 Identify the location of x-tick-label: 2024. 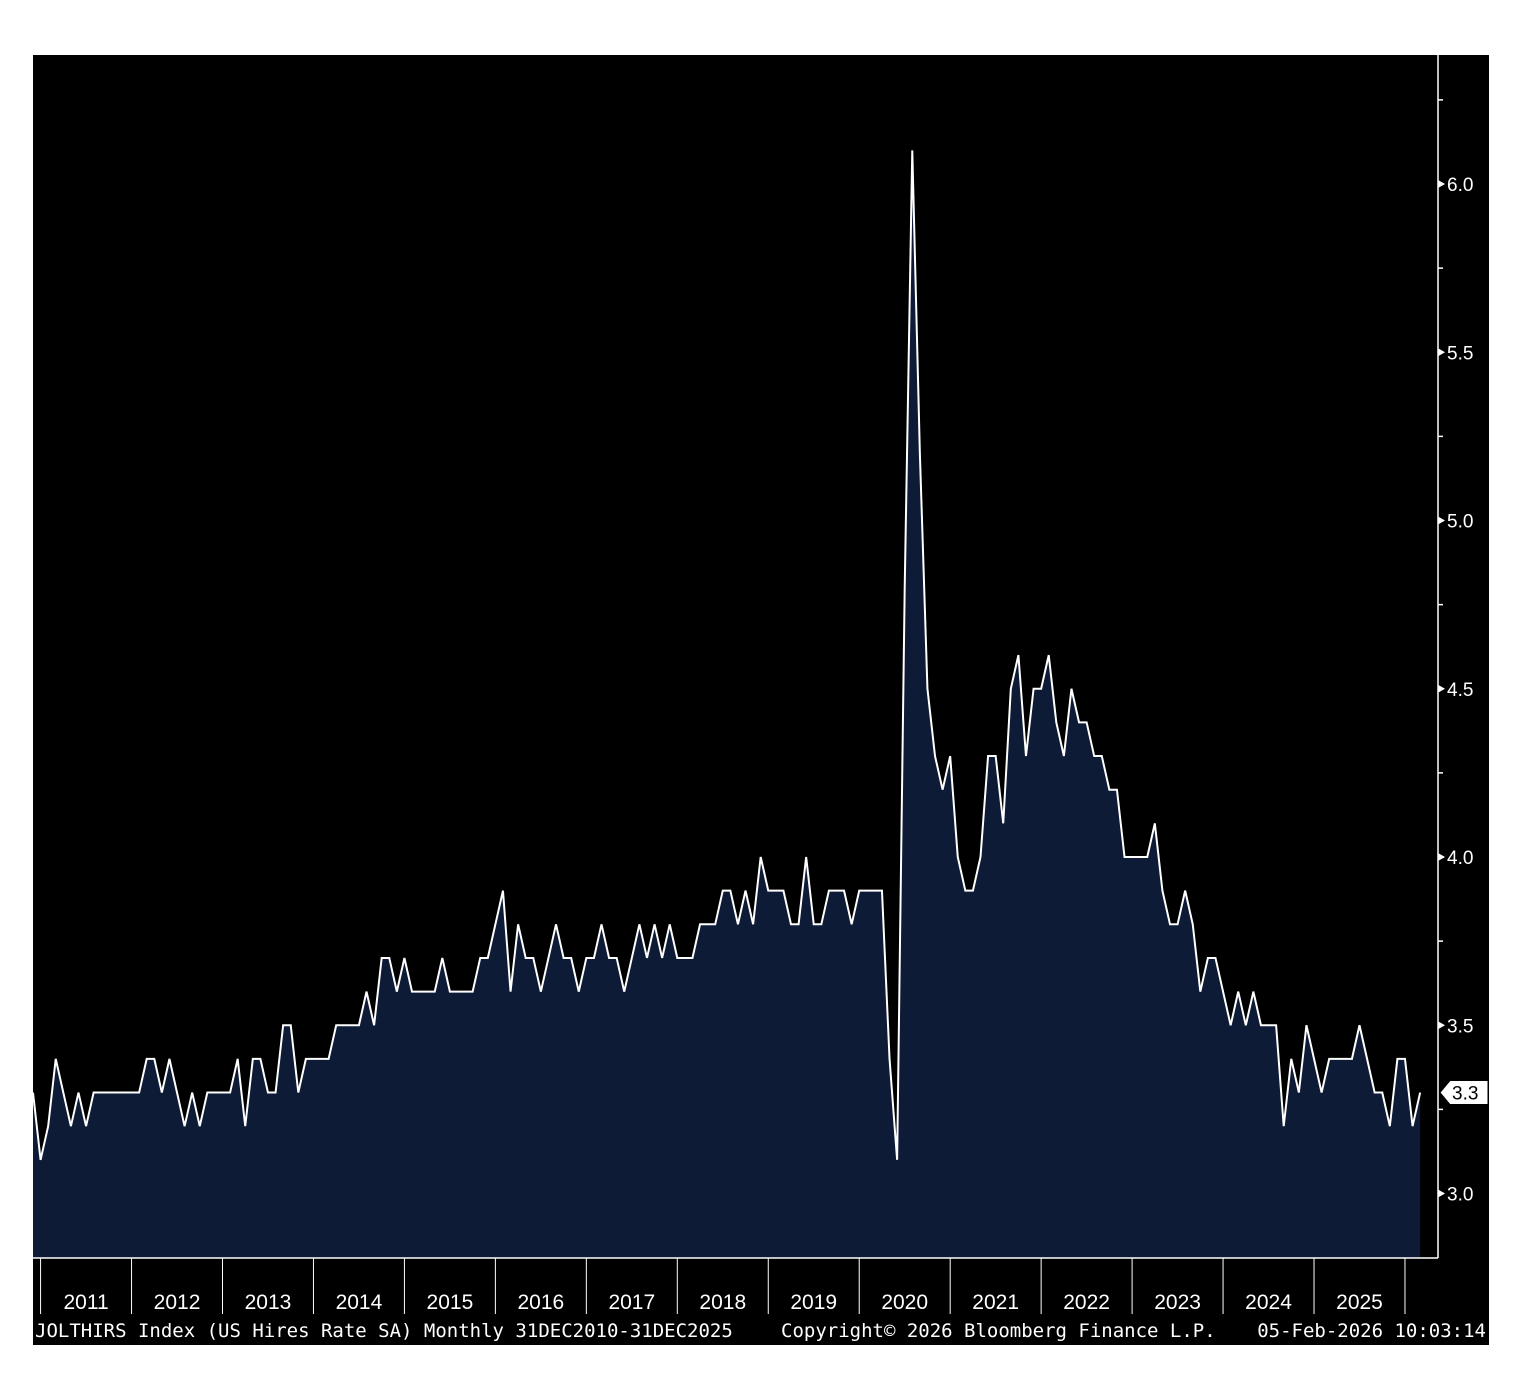
(1268, 1302).